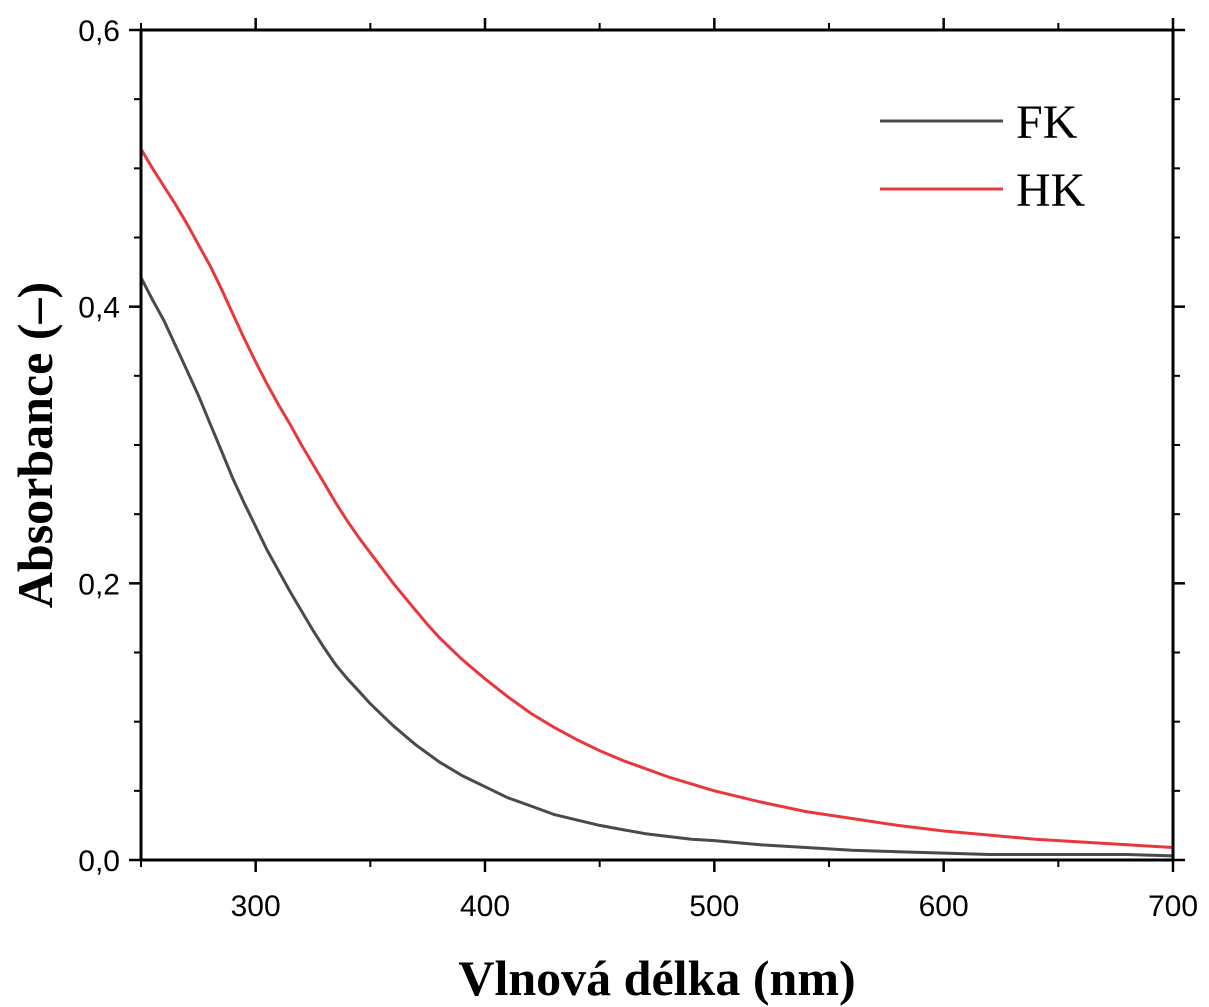 The height and width of the screenshot is (1007, 1209). What do you see at coordinates (256, 906) in the screenshot?
I see `x-tick-label: 300` at bounding box center [256, 906].